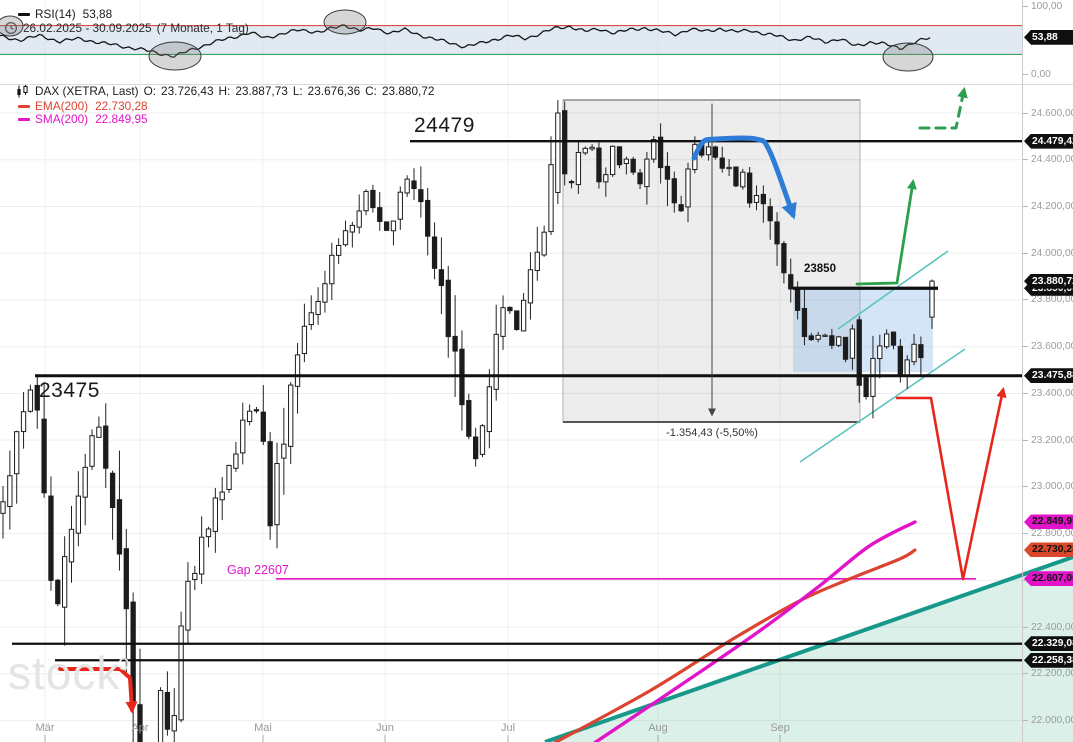  Describe the element at coordinates (1048, 376) in the screenshot. I see `price-badge: 23.475,88` at that location.